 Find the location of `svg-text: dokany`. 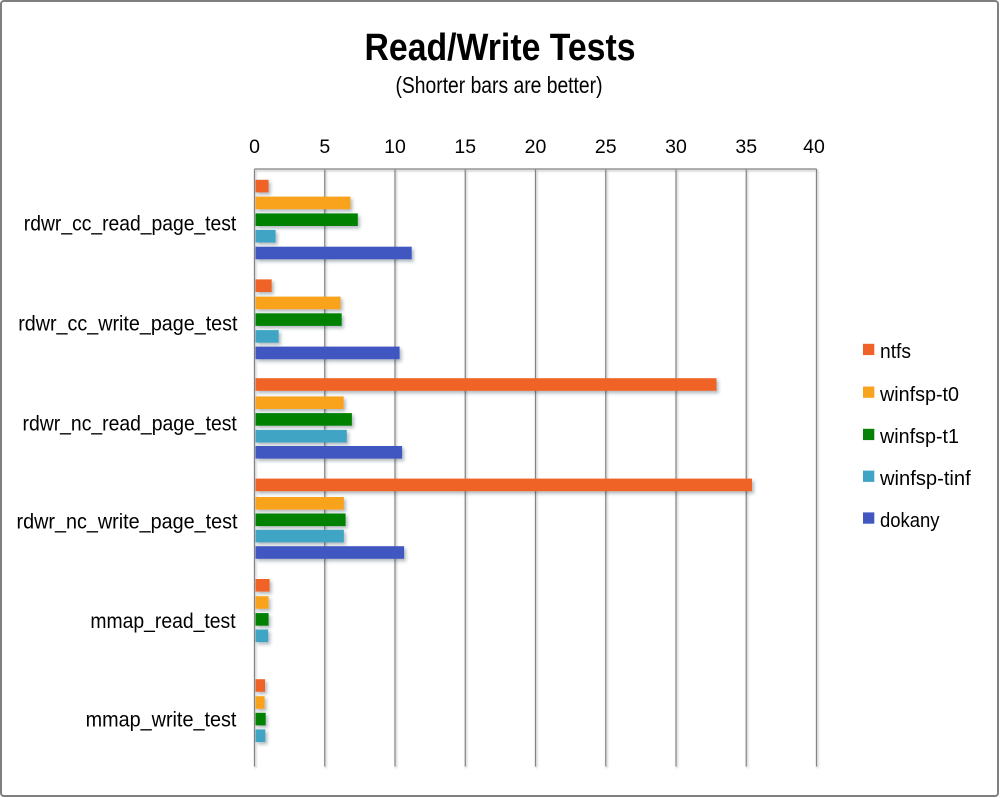

svg-text: dokany is located at coordinates (910, 521).